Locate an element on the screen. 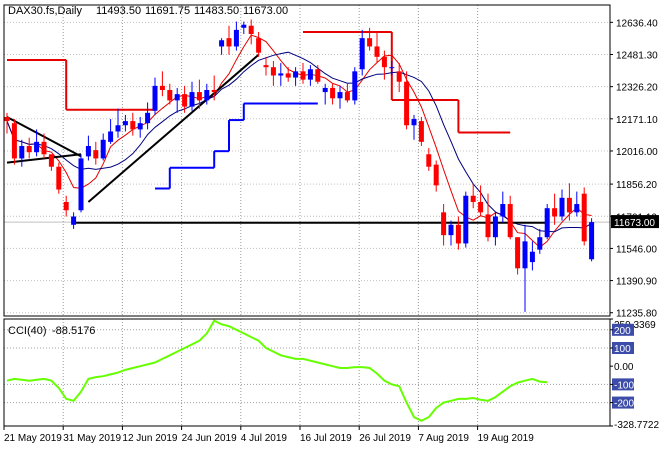 The image size is (660, 450). cci-label: CCI(40) is located at coordinates (27, 331).